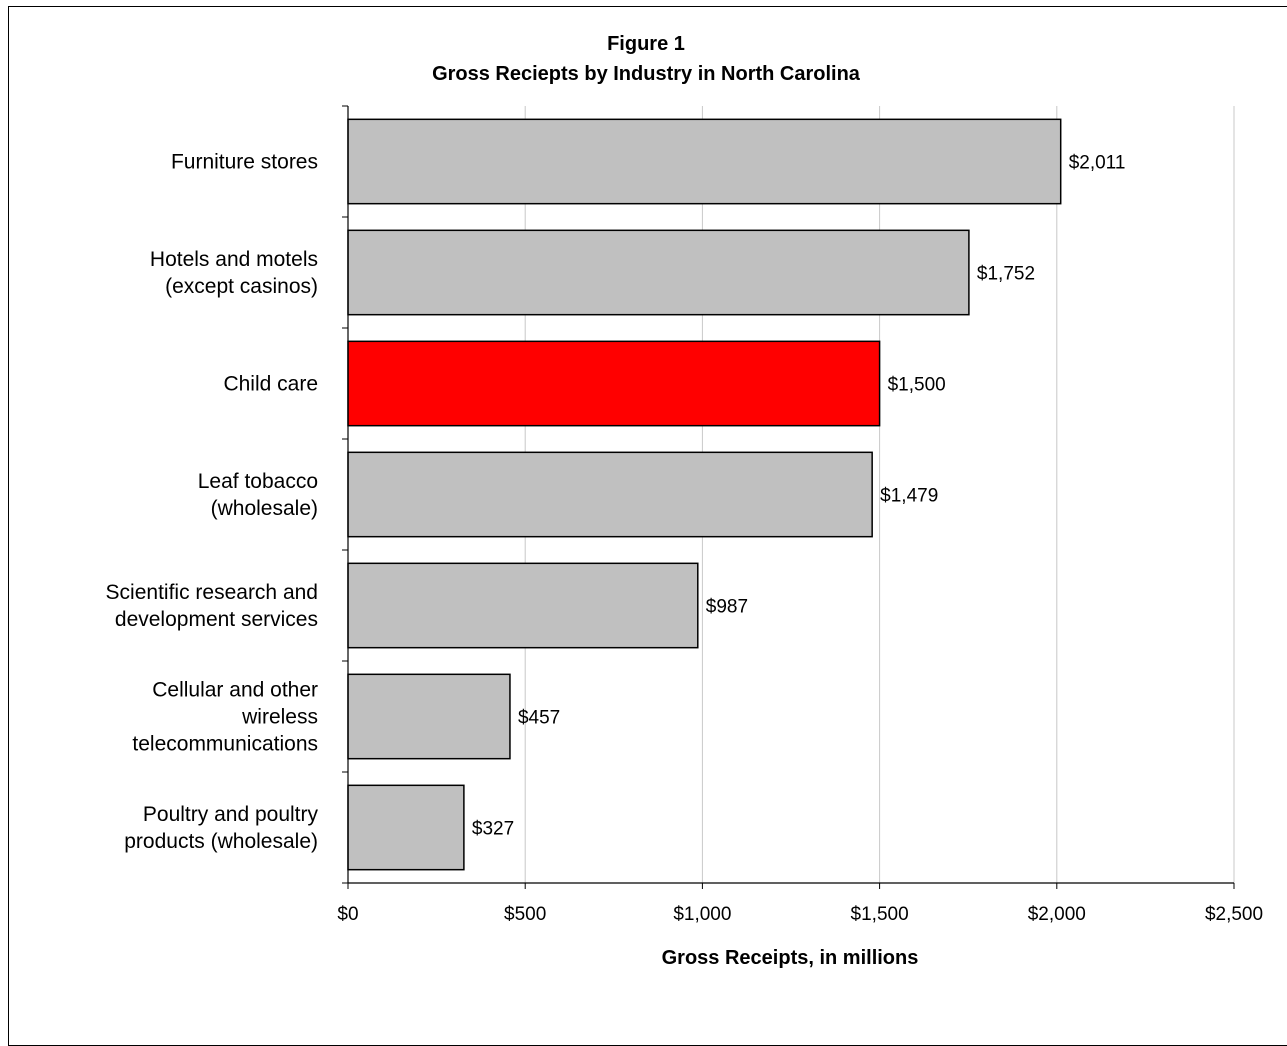  Describe the element at coordinates (279, 717) in the screenshot. I see `category-label-line: wireless` at that location.